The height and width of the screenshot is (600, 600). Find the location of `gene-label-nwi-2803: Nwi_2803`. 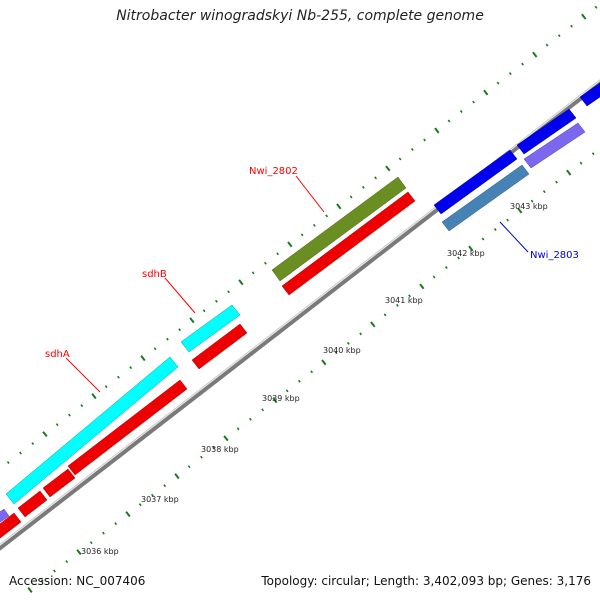

gene-label-nwi-2803: Nwi_2803 is located at coordinates (554, 255).